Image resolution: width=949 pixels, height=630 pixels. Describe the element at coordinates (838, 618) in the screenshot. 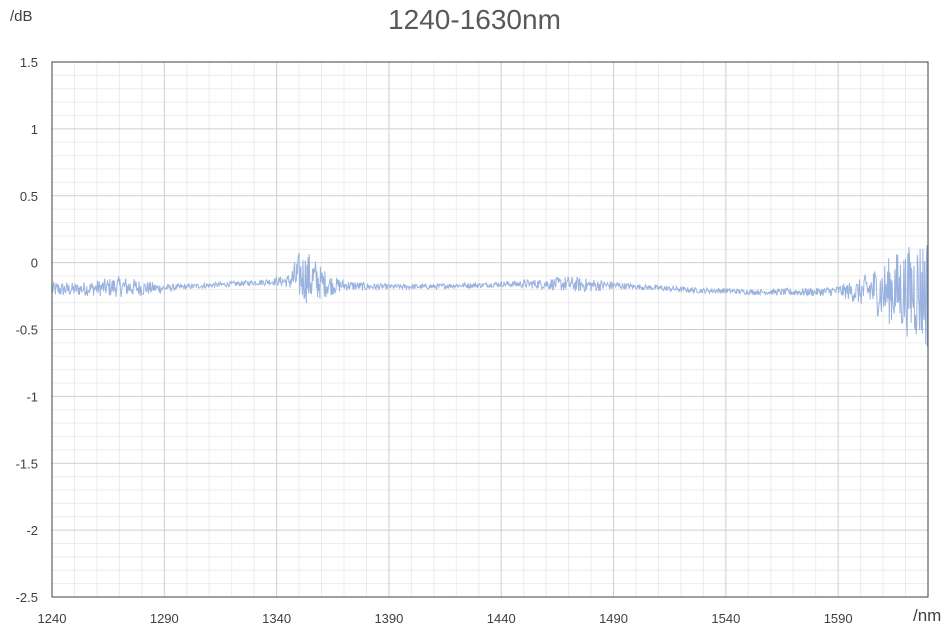

I see `x-tick-label: 1590` at that location.